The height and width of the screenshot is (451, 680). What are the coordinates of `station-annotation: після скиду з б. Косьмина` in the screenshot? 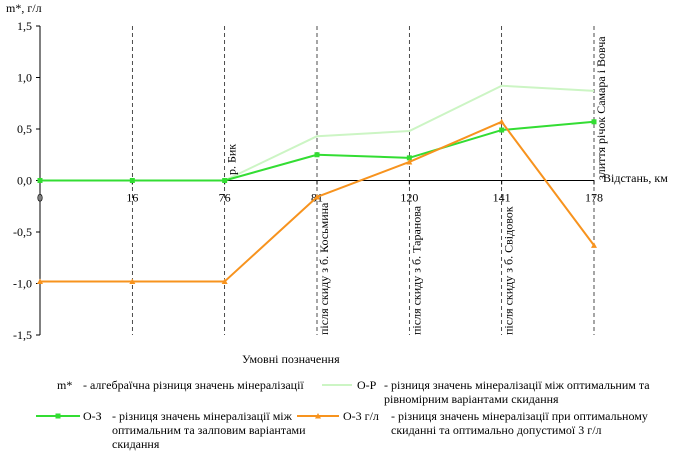 It's located at (324, 268).